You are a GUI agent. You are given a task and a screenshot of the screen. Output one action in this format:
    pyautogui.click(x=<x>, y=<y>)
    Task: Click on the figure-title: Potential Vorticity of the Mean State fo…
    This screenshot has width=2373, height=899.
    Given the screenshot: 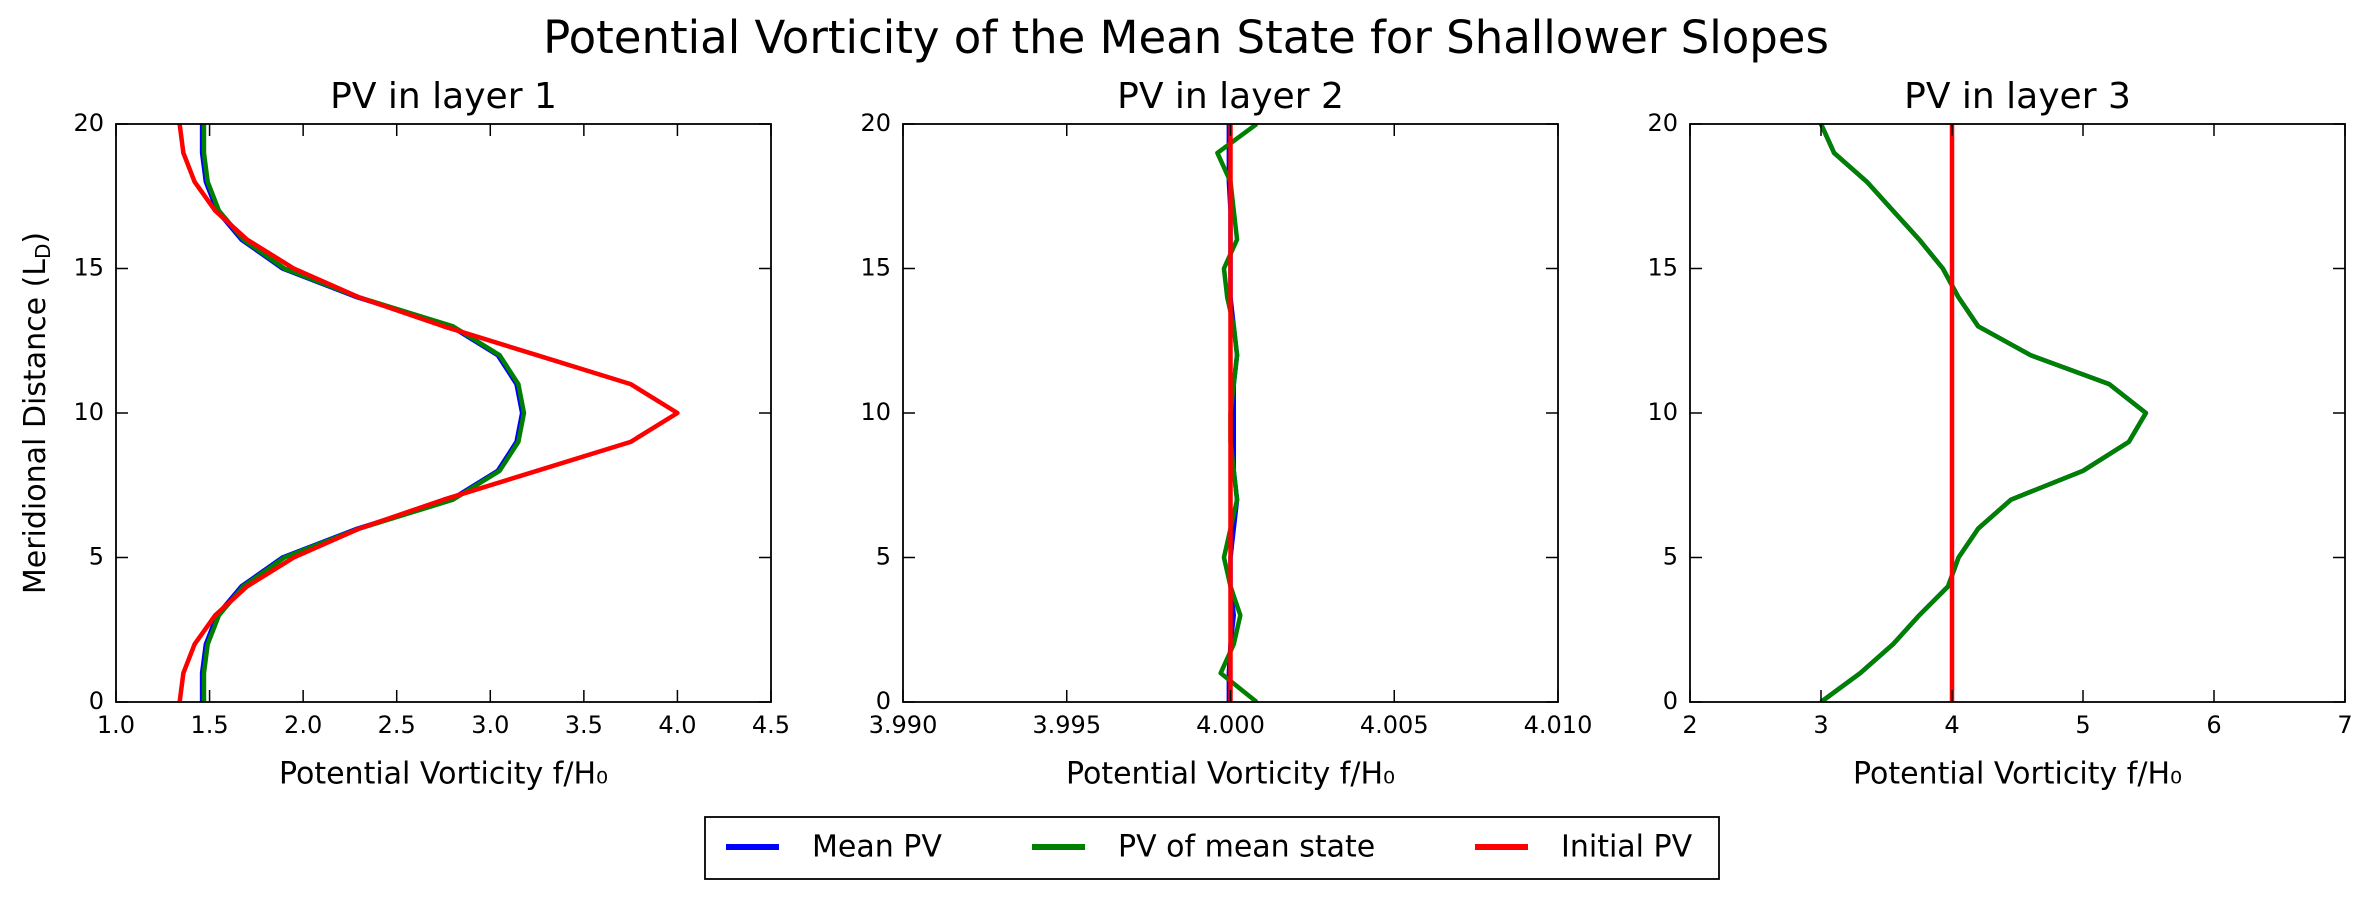 What is the action you would take?
    pyautogui.click(x=1186, y=37)
    